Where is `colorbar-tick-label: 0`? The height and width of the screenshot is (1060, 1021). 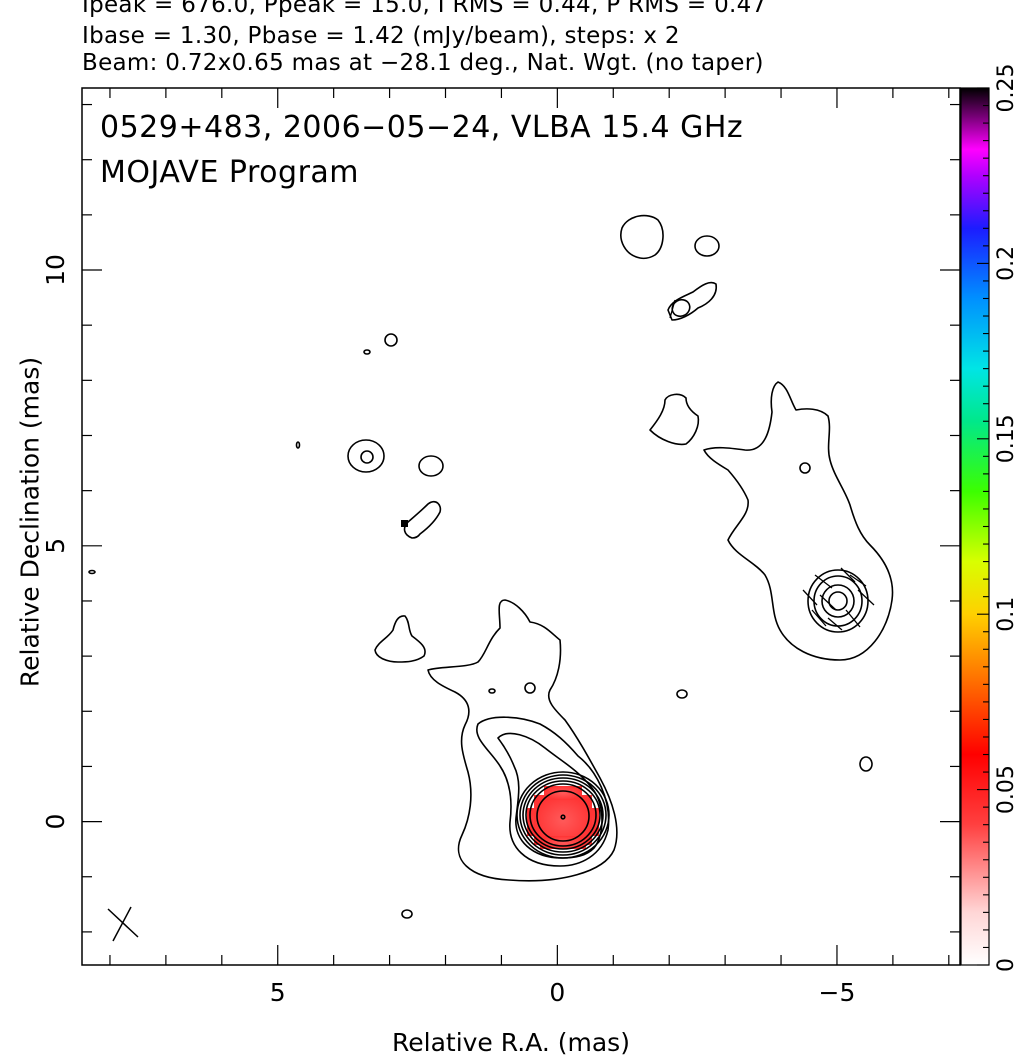 colorbar-tick-label: 0 is located at coordinates (1006, 965).